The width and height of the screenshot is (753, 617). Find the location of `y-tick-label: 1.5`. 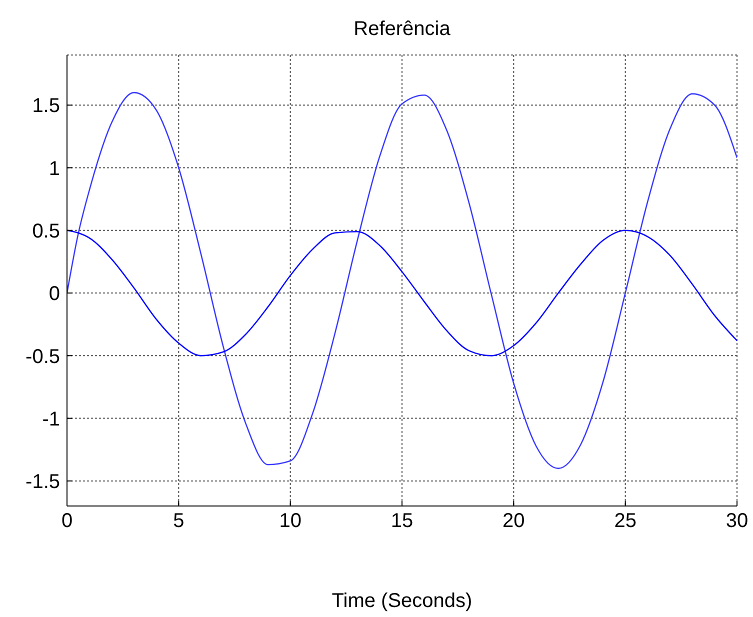

y-tick-label: 1.5 is located at coordinates (46, 106).